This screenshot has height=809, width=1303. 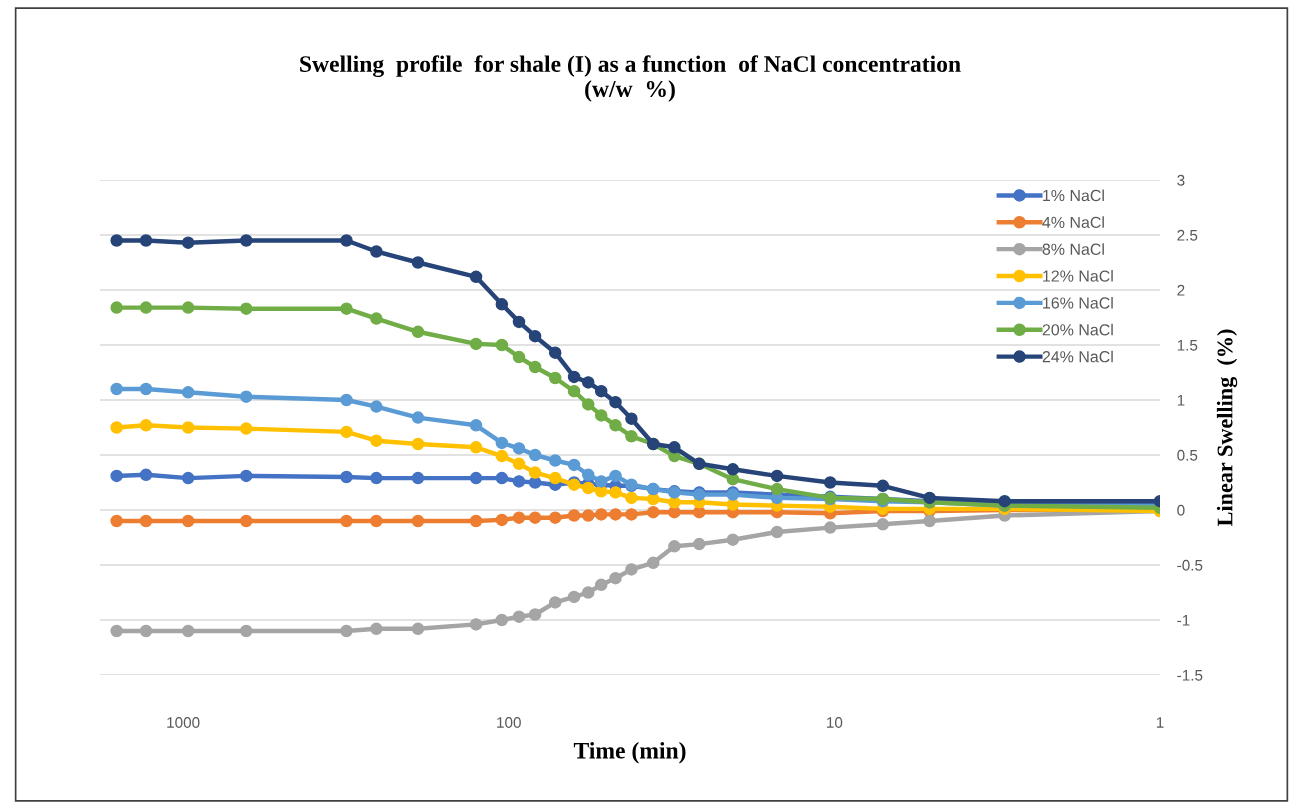 What do you see at coordinates (1181, 510) in the screenshot?
I see `y-tick-label: 0` at bounding box center [1181, 510].